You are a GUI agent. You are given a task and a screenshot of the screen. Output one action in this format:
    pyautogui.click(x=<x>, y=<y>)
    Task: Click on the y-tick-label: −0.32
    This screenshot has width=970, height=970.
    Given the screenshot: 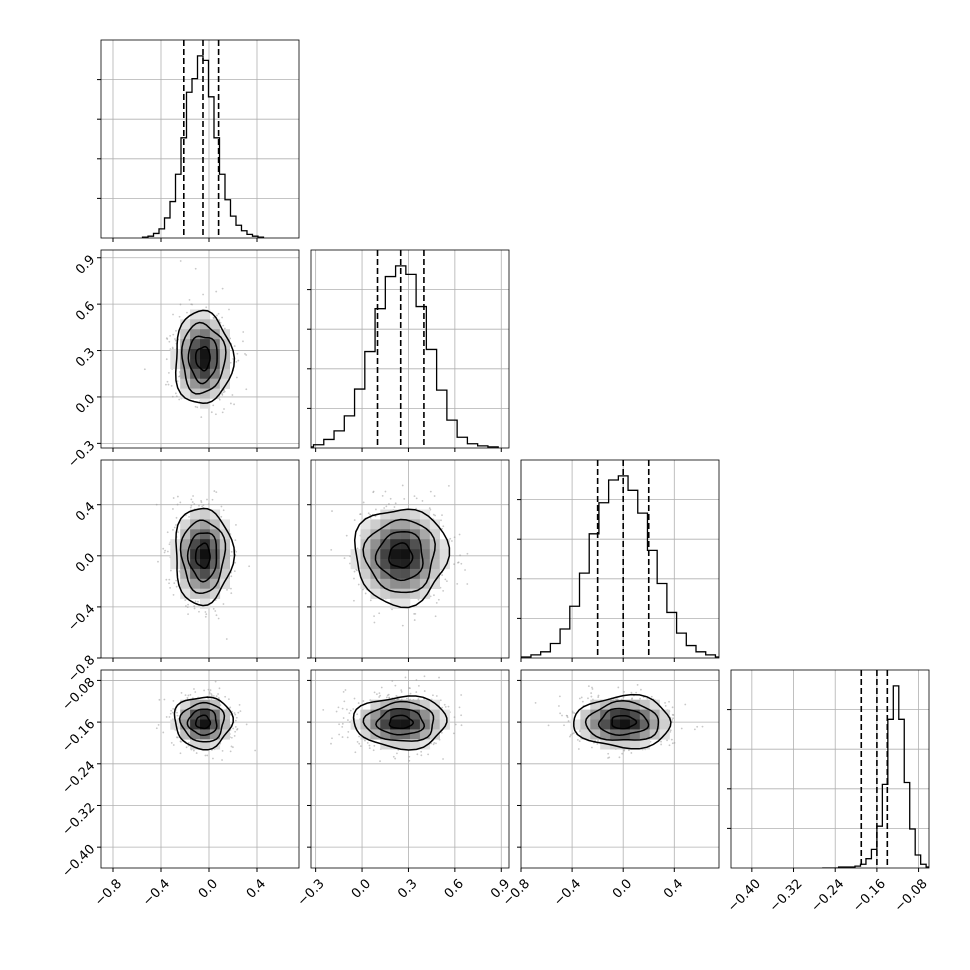 What is the action you would take?
    pyautogui.click(x=79, y=819)
    